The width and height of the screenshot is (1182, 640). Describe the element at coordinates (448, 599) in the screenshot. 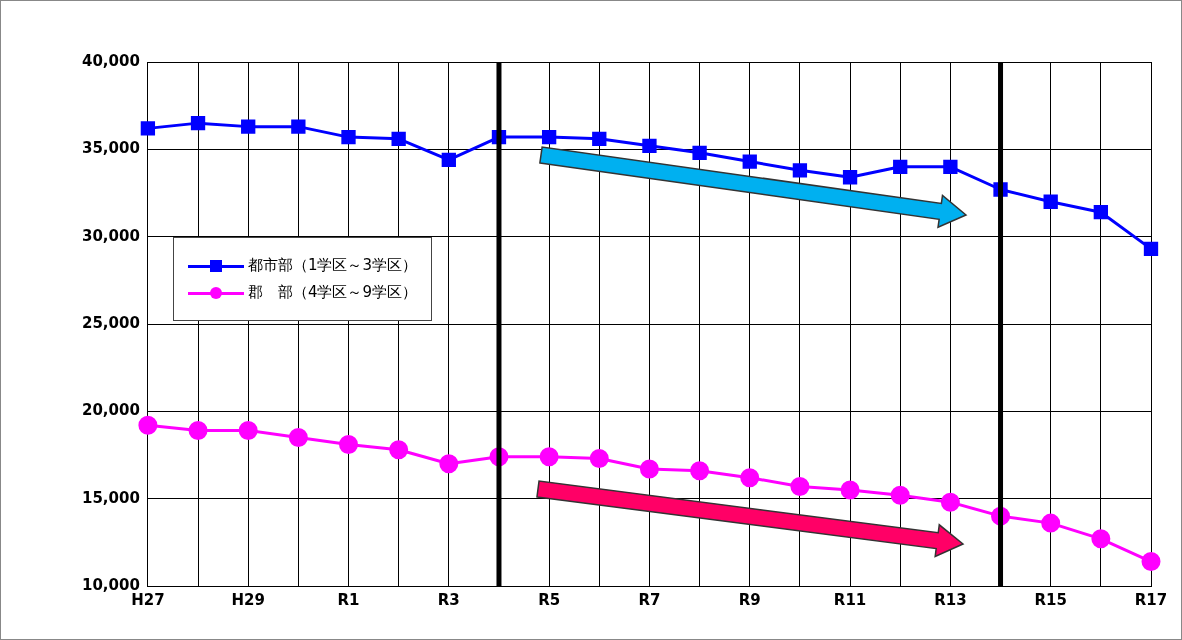

I see `x-tick-label: R3` at that location.